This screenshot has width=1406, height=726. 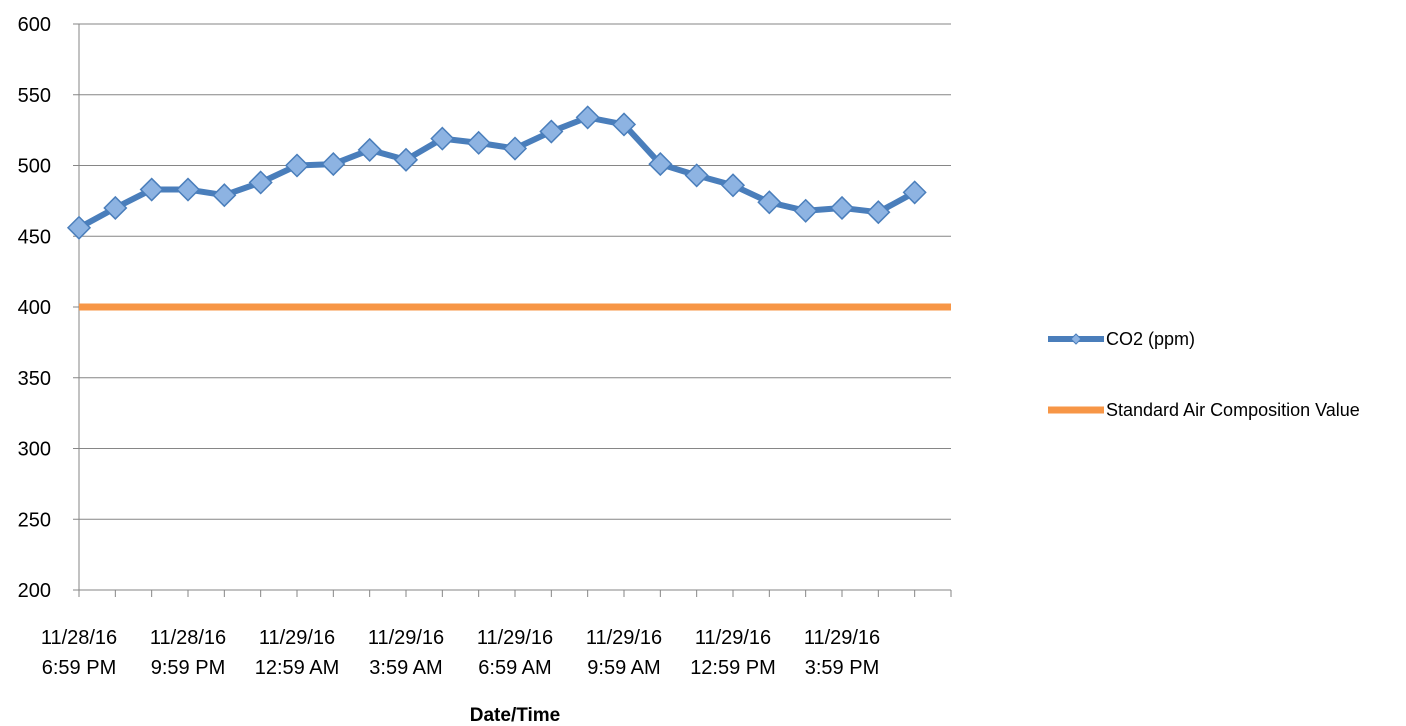 What do you see at coordinates (34, 591) in the screenshot?
I see `y-tick-label-200: 200` at bounding box center [34, 591].